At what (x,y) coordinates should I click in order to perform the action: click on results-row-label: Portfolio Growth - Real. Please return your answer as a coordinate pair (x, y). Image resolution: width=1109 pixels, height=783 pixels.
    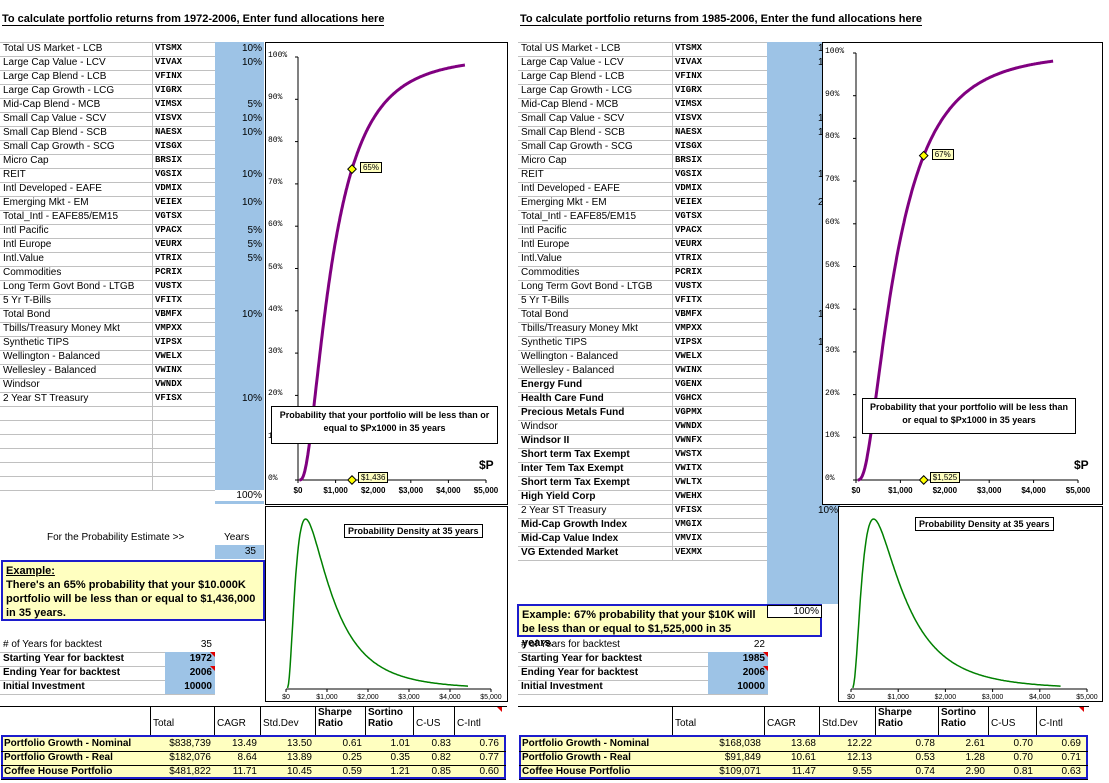
    Looking at the image, I should click on (58, 757).